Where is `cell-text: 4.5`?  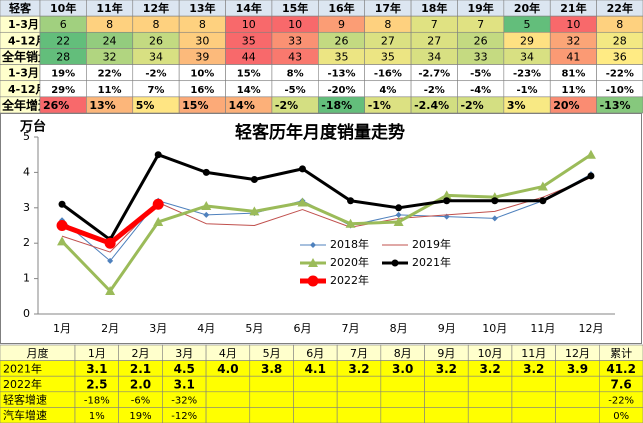 cell-text: 4.5 is located at coordinates (184, 369).